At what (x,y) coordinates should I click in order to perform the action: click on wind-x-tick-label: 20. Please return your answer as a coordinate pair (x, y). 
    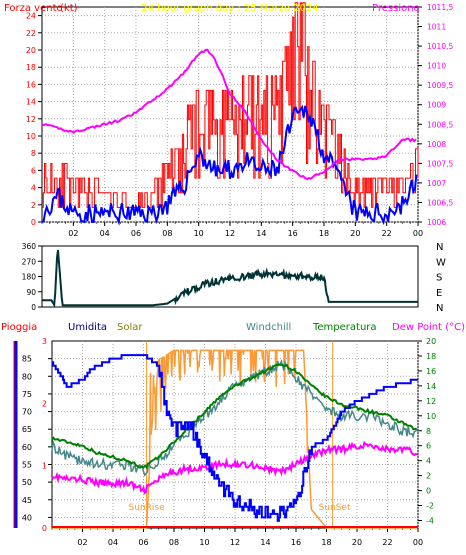
    Looking at the image, I should click on (355, 233).